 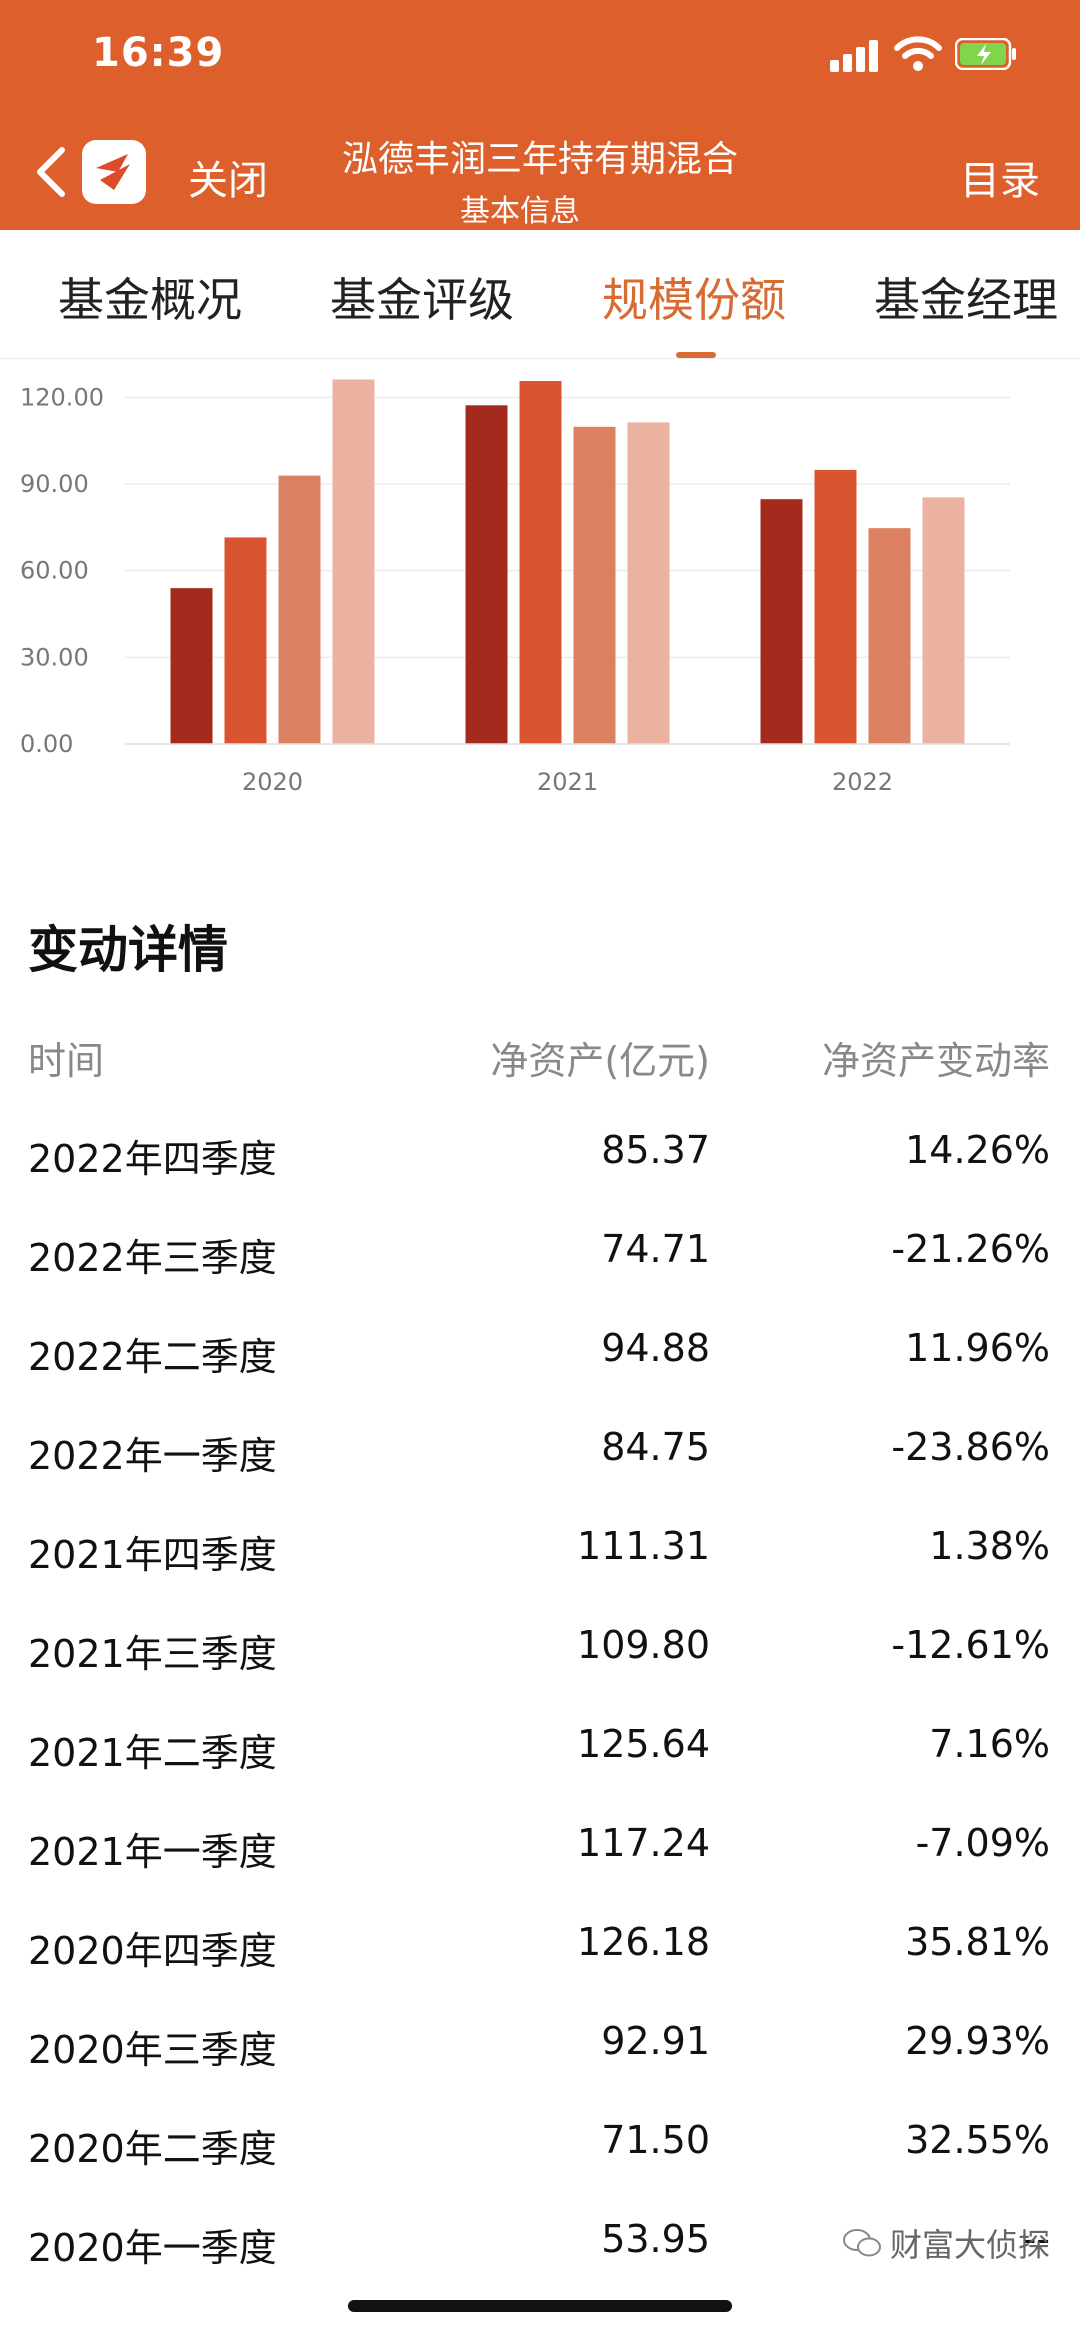 What do you see at coordinates (977, 2041) in the screenshot?
I see `row-change-rate: 29.93%` at bounding box center [977, 2041].